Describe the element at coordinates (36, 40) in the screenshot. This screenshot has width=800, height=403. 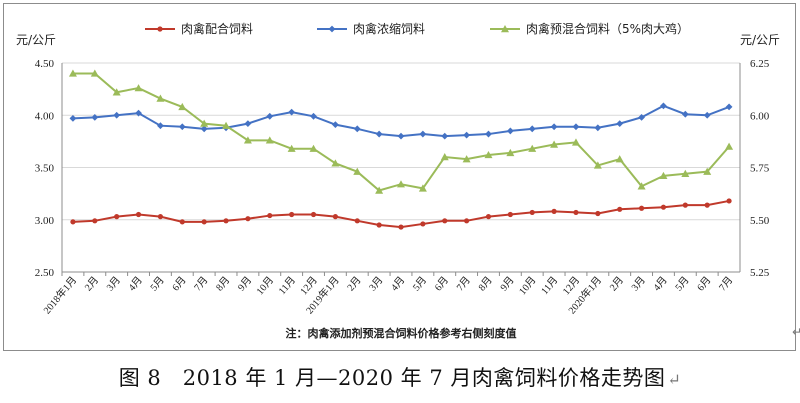
I see `y-left-unit-label: 元/公斤` at that location.